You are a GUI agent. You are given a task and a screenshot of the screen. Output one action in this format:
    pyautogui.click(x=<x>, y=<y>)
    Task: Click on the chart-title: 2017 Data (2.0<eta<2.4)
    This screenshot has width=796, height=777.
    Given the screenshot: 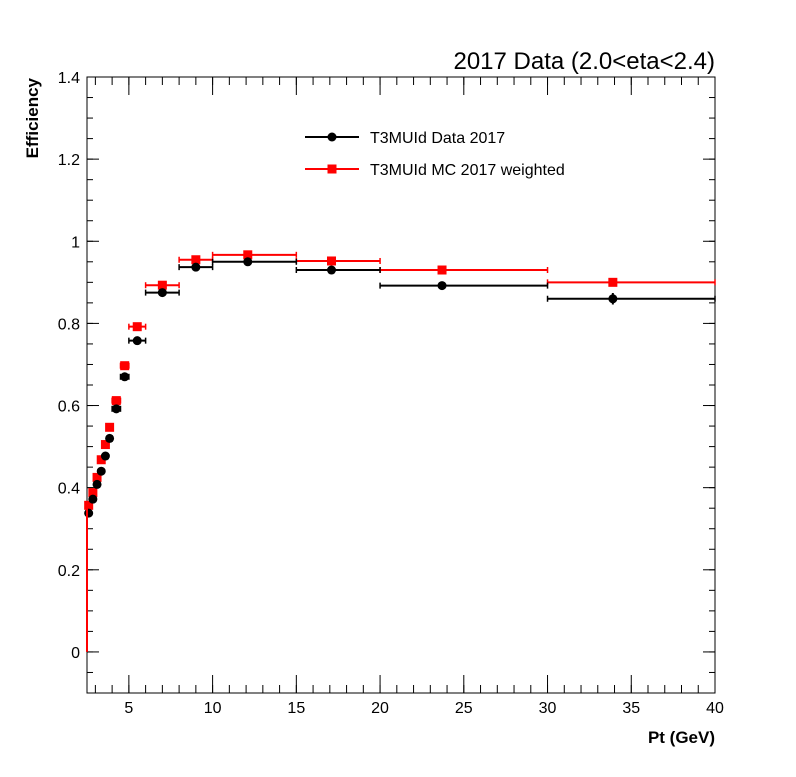 What is the action you would take?
    pyautogui.click(x=584, y=61)
    